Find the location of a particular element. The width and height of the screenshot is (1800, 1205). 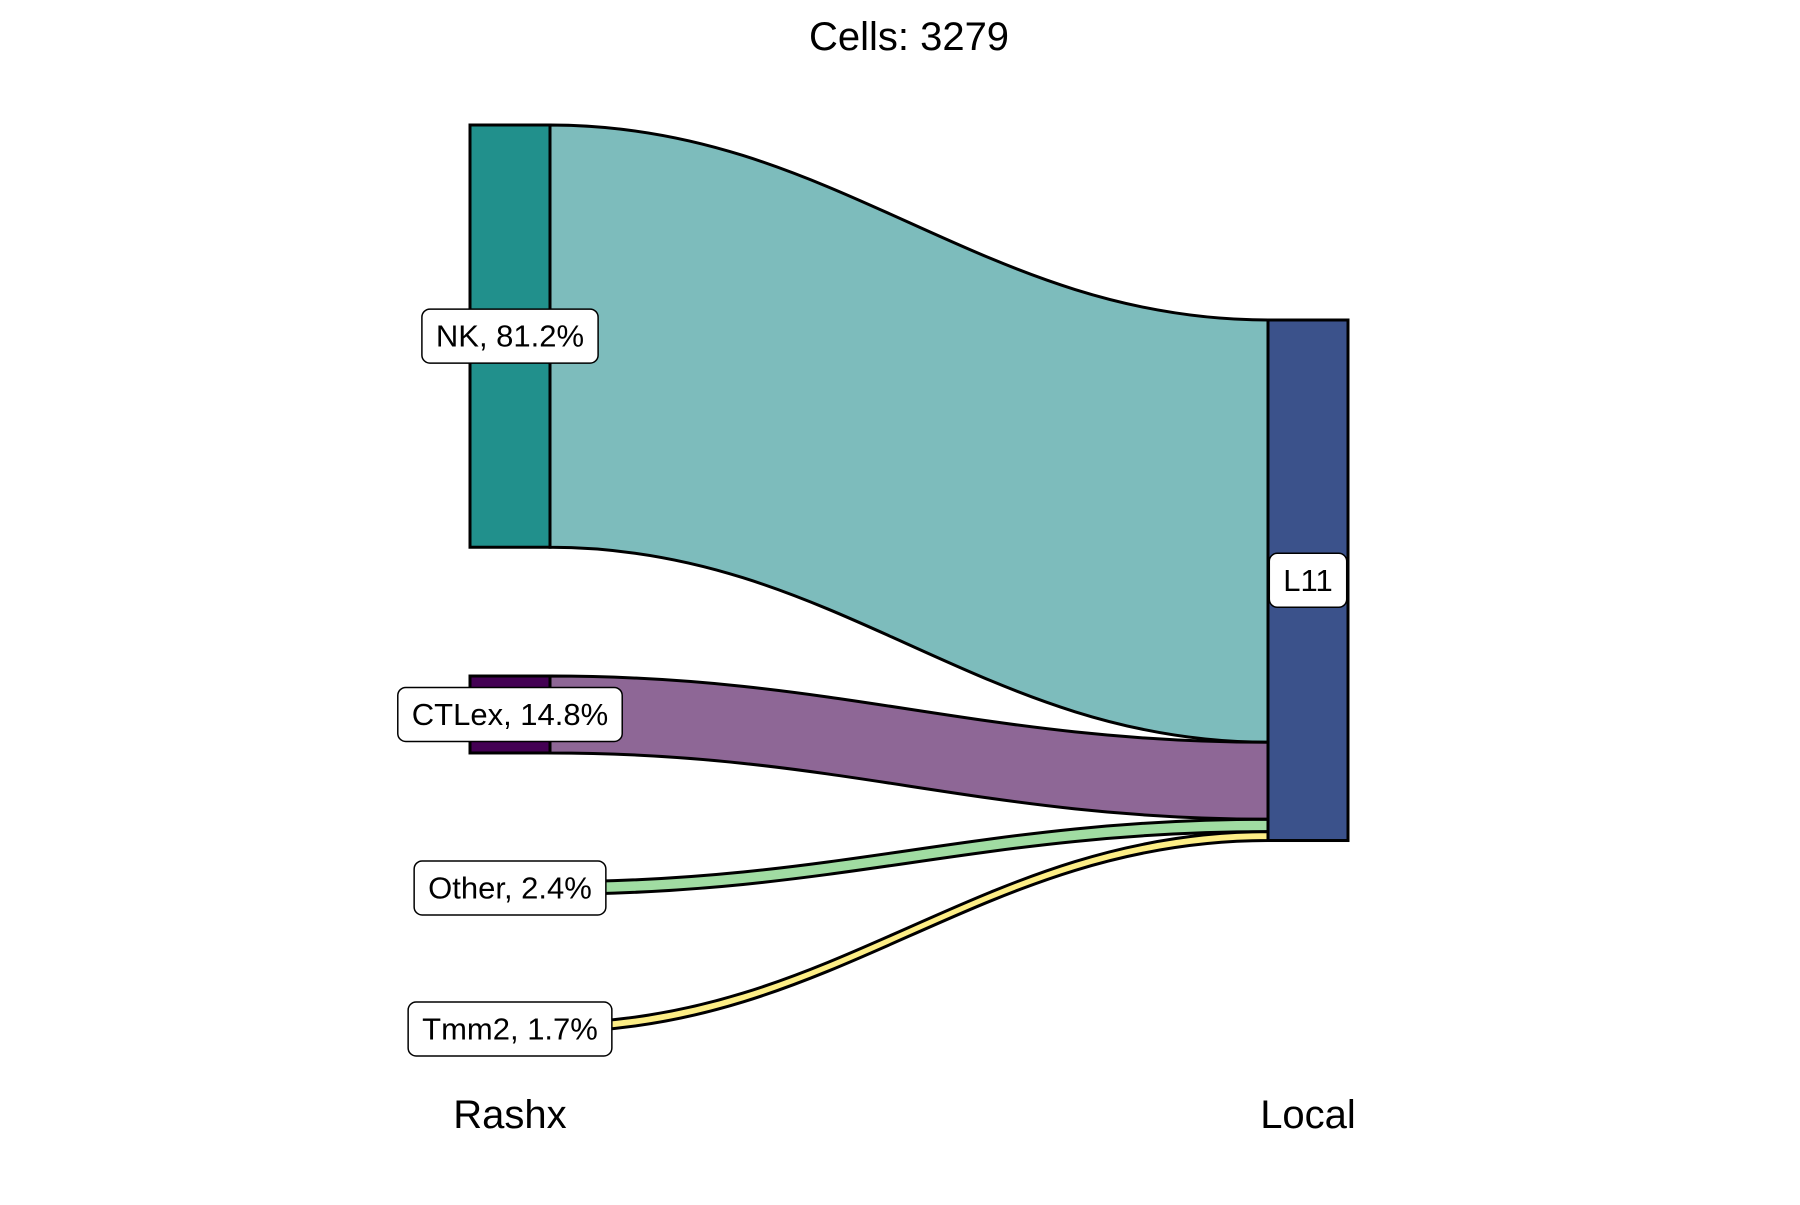

label-other-box is located at coordinates (510, 888).